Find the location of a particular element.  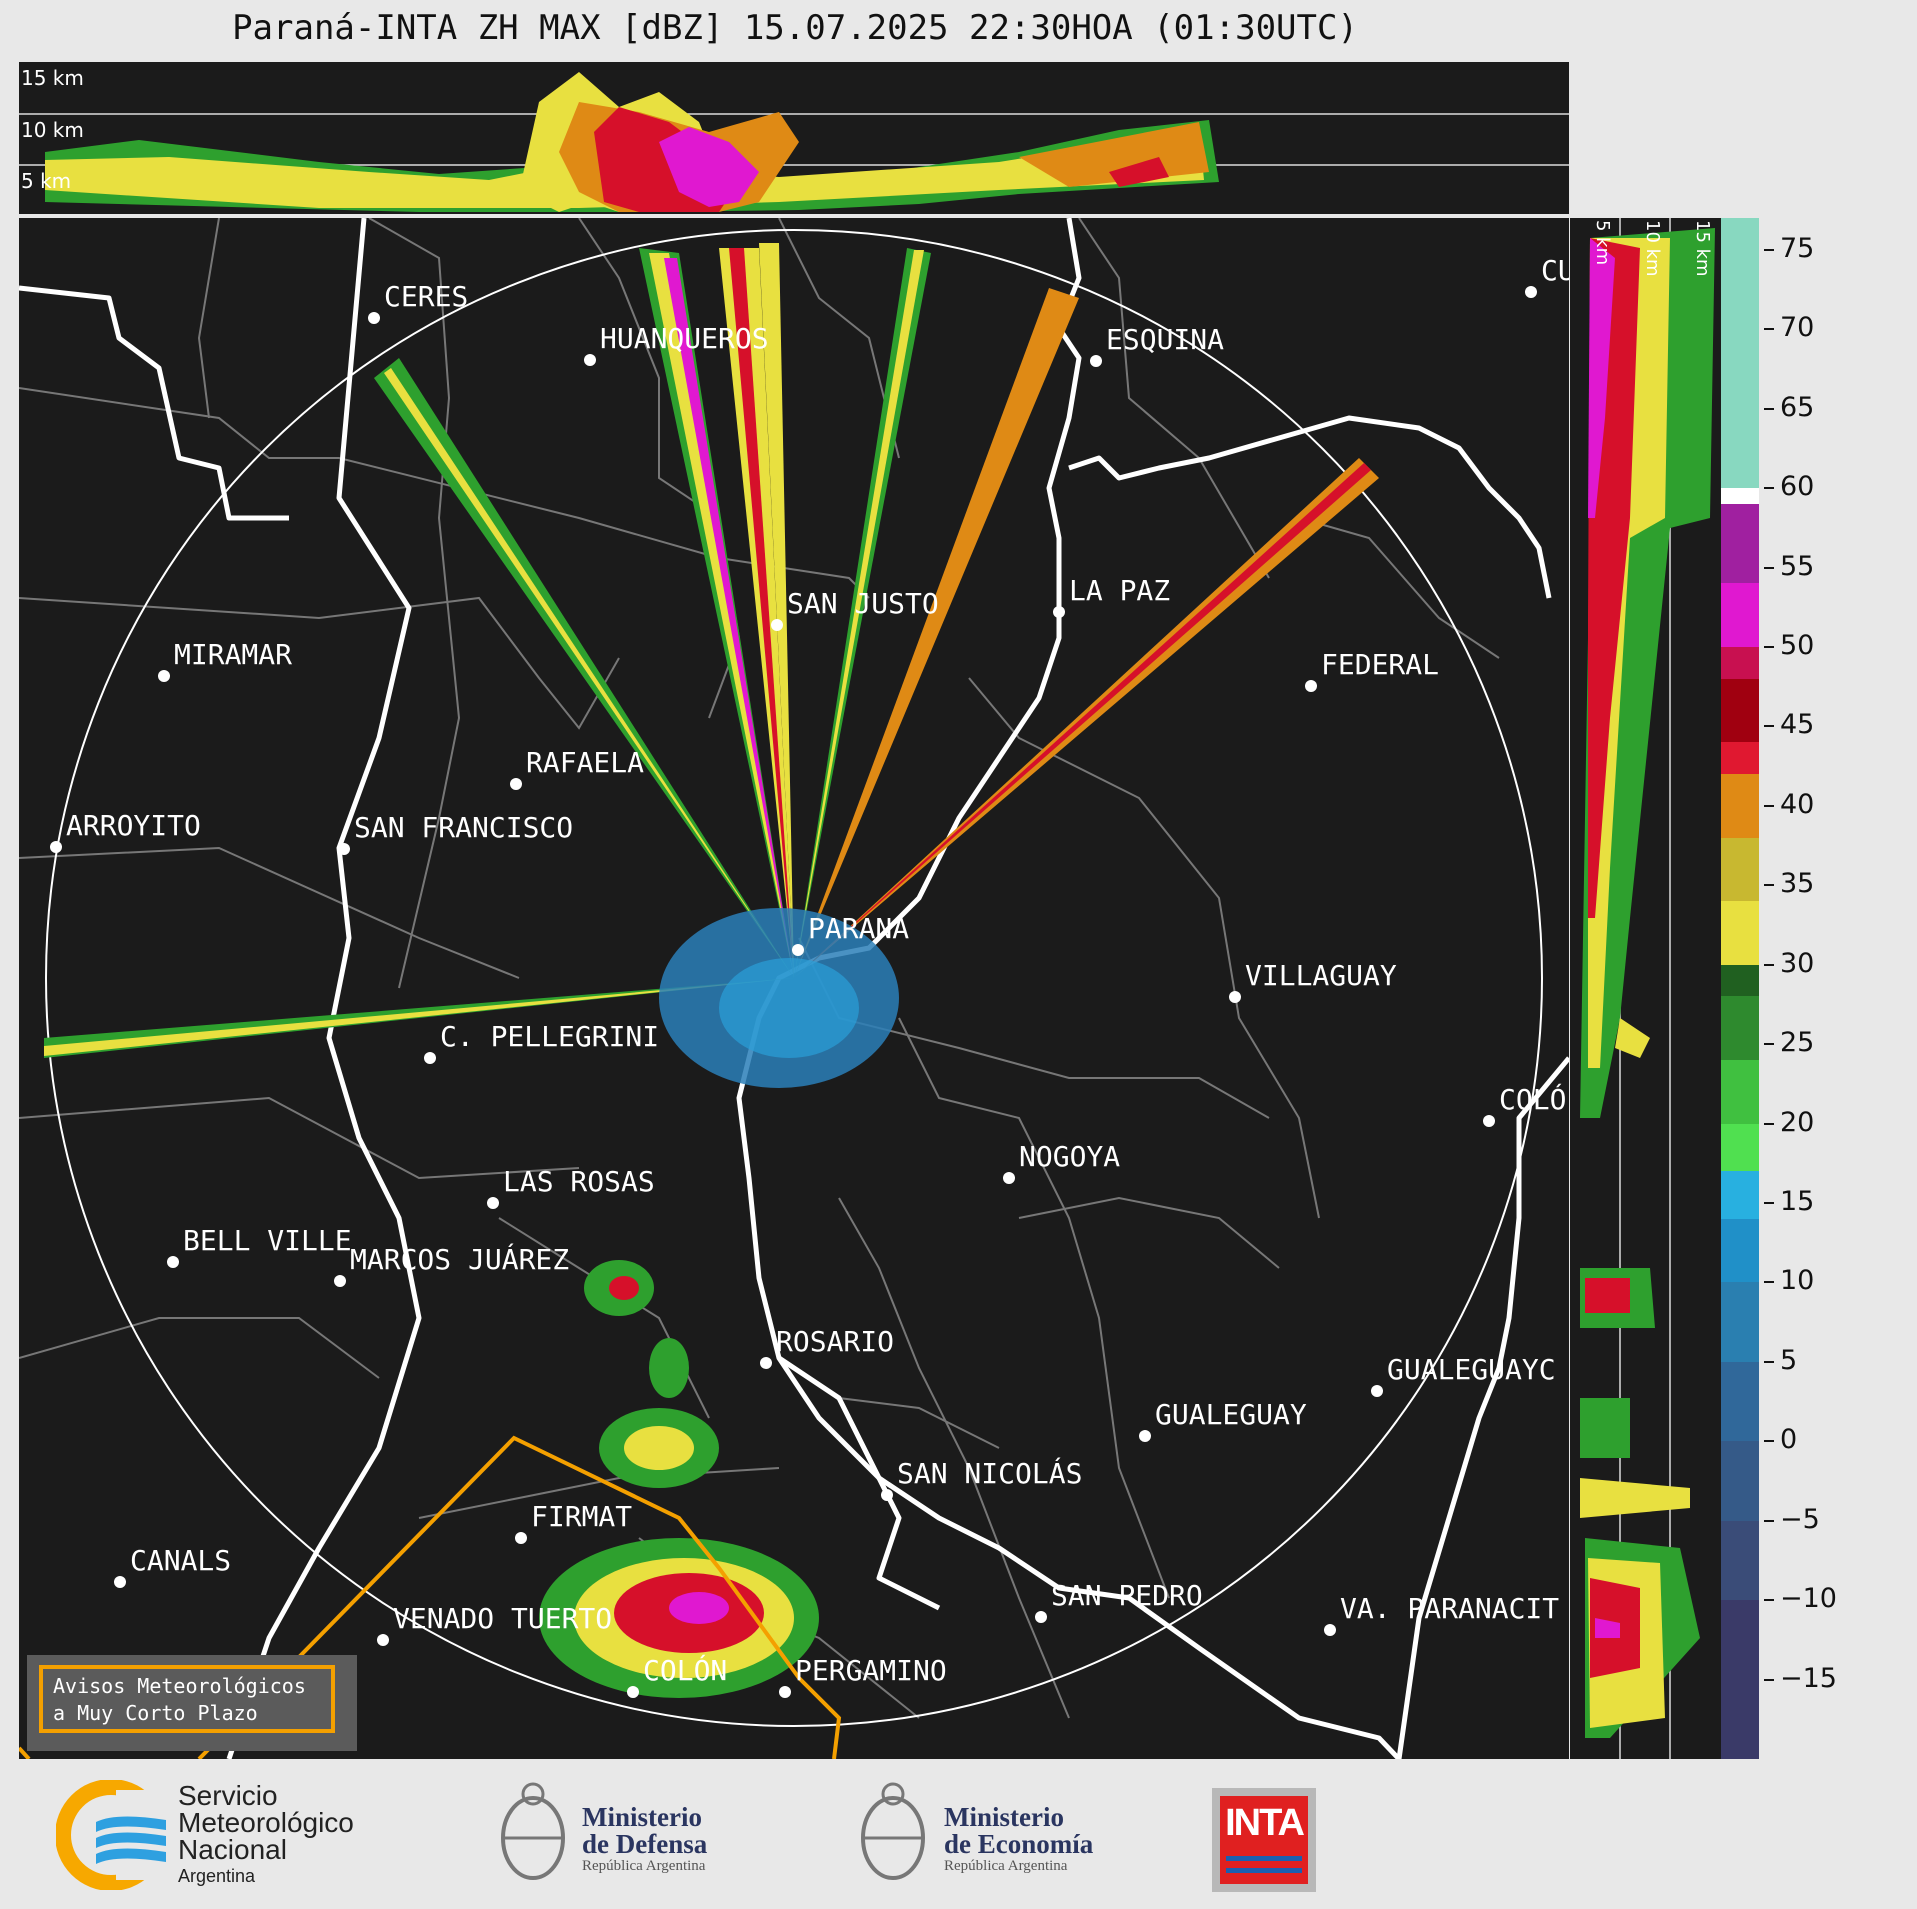

top-cross-section: 15 km 10 km 5 km is located at coordinates (794, 138).